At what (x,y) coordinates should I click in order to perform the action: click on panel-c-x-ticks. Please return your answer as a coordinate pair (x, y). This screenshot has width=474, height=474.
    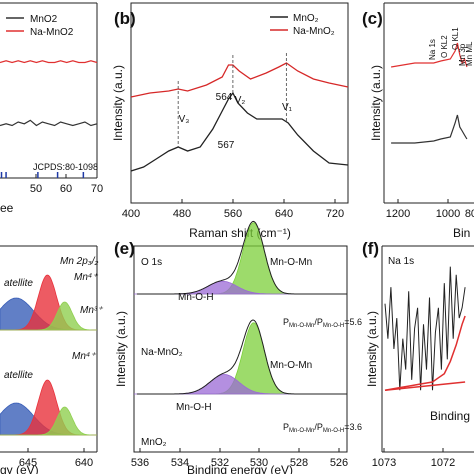
    Looking at the image, I should click on (423, 201).